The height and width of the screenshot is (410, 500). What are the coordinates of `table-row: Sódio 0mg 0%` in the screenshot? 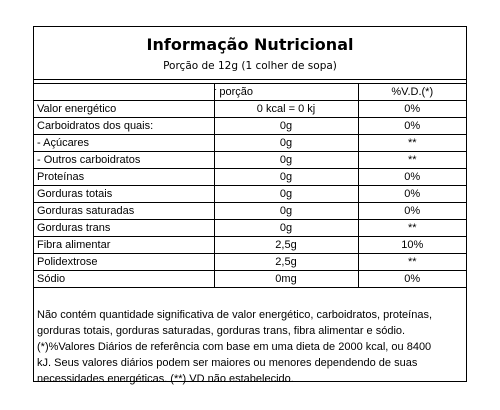 It's located at (250, 279).